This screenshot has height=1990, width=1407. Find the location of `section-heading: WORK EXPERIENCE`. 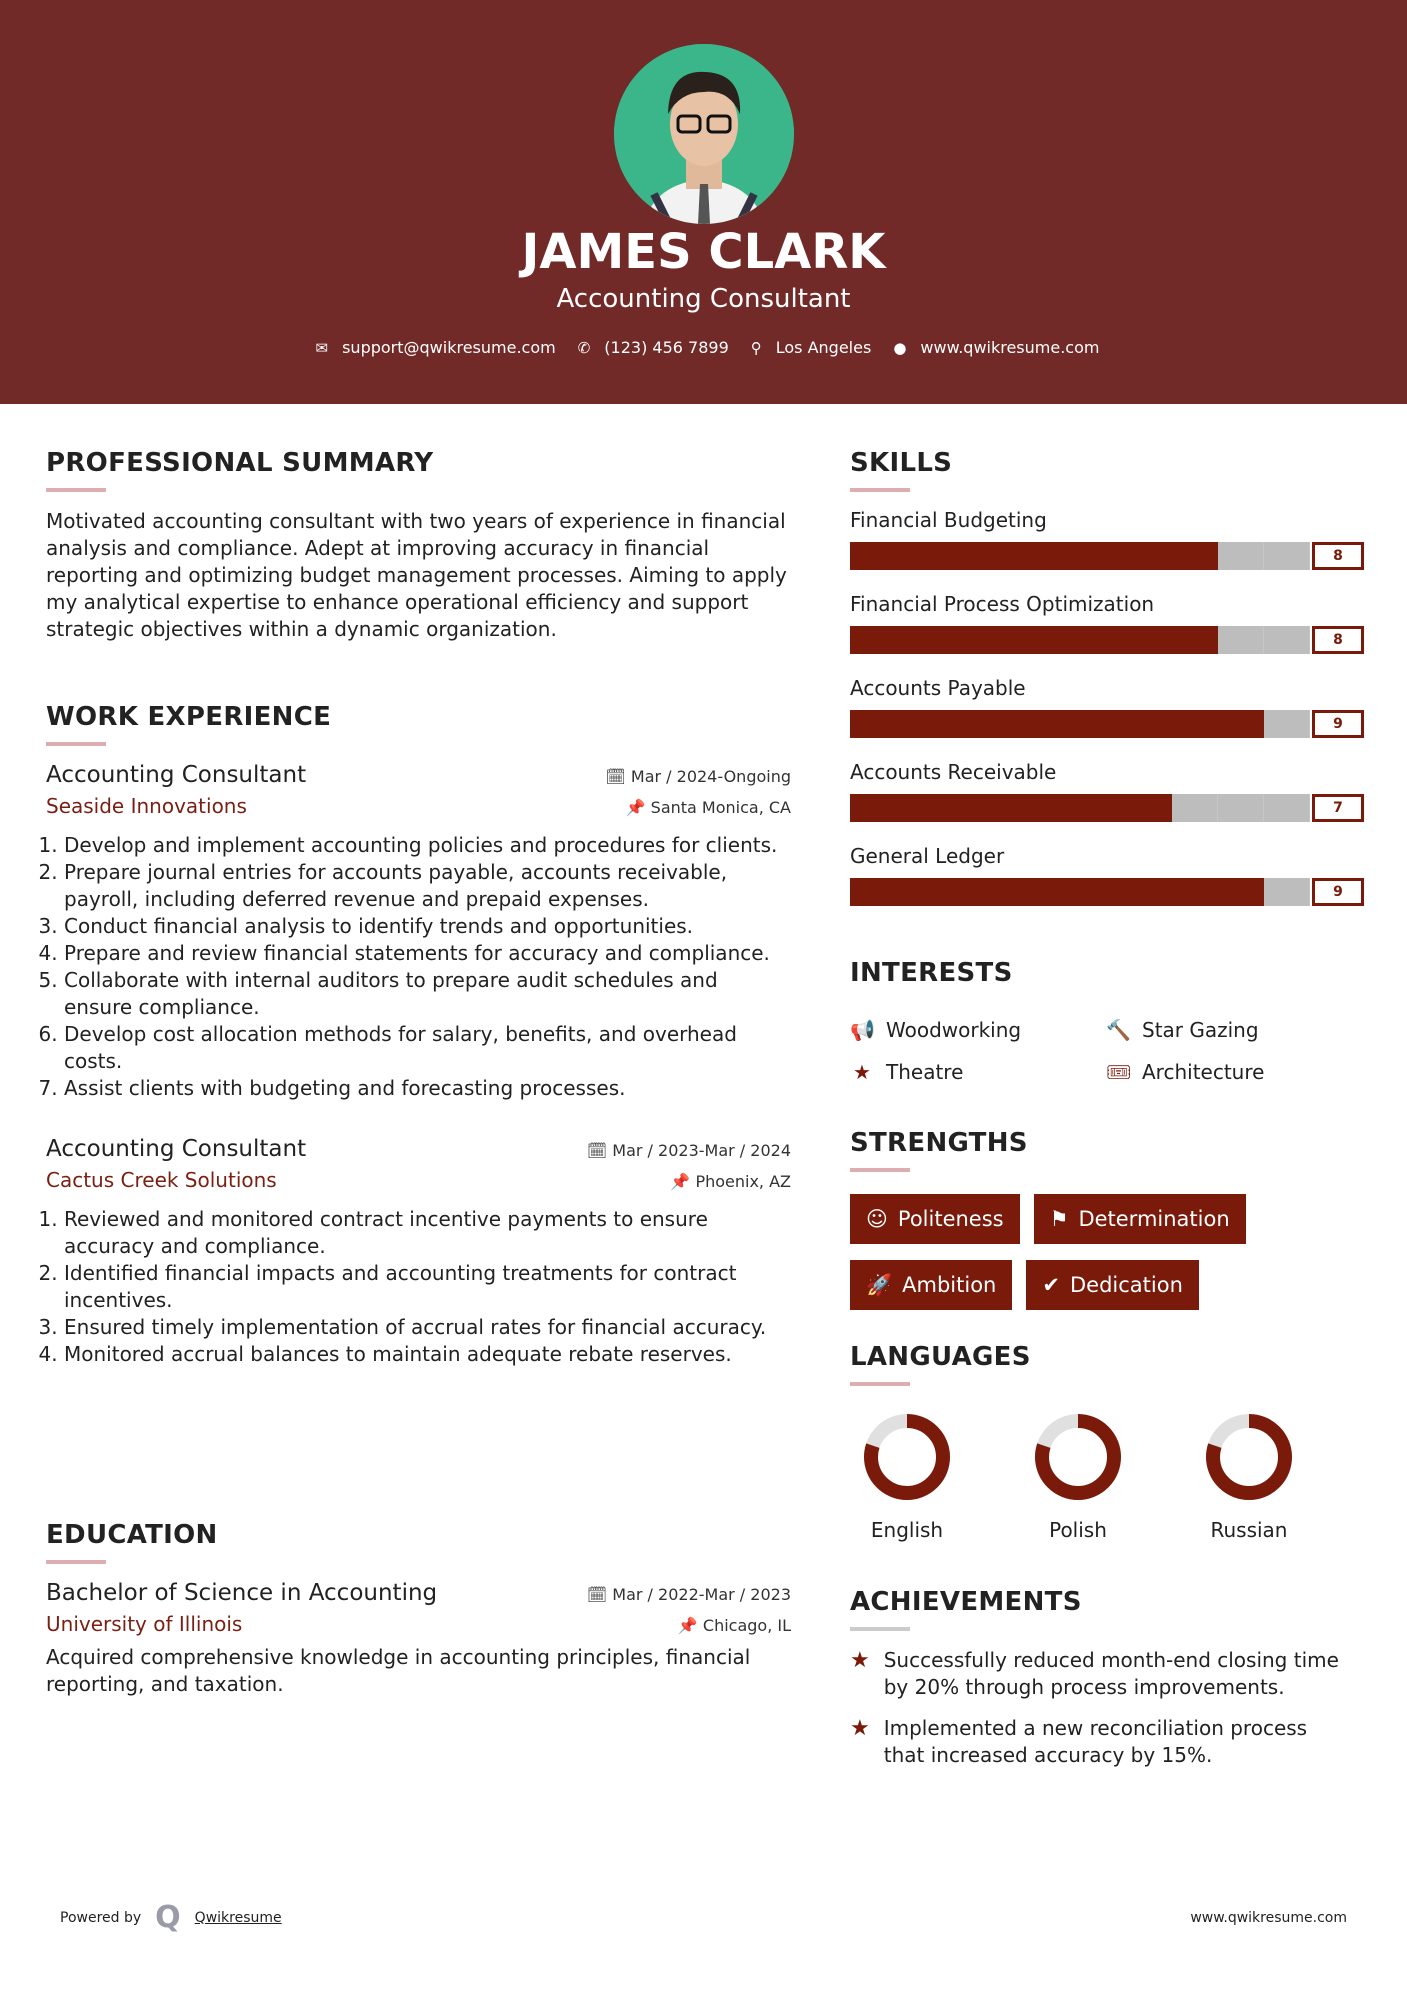

section-heading: WORK EXPERIENCE is located at coordinates (189, 717).